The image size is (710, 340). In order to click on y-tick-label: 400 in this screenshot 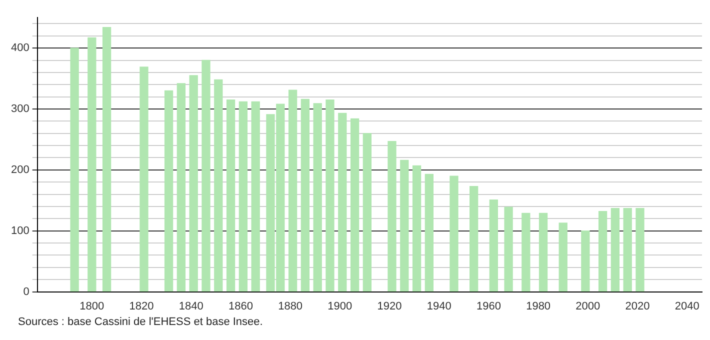, I will do `click(20, 48)`.